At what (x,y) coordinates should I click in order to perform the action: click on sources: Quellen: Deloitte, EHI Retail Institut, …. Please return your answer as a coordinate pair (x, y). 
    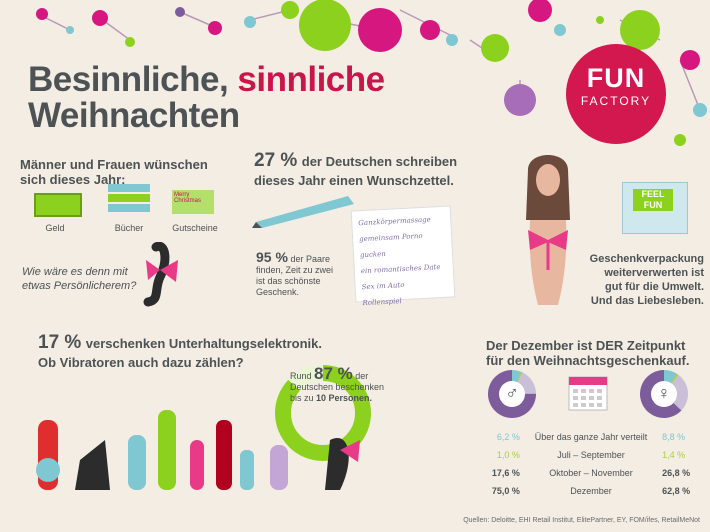
    Looking at the image, I should click on (581, 520).